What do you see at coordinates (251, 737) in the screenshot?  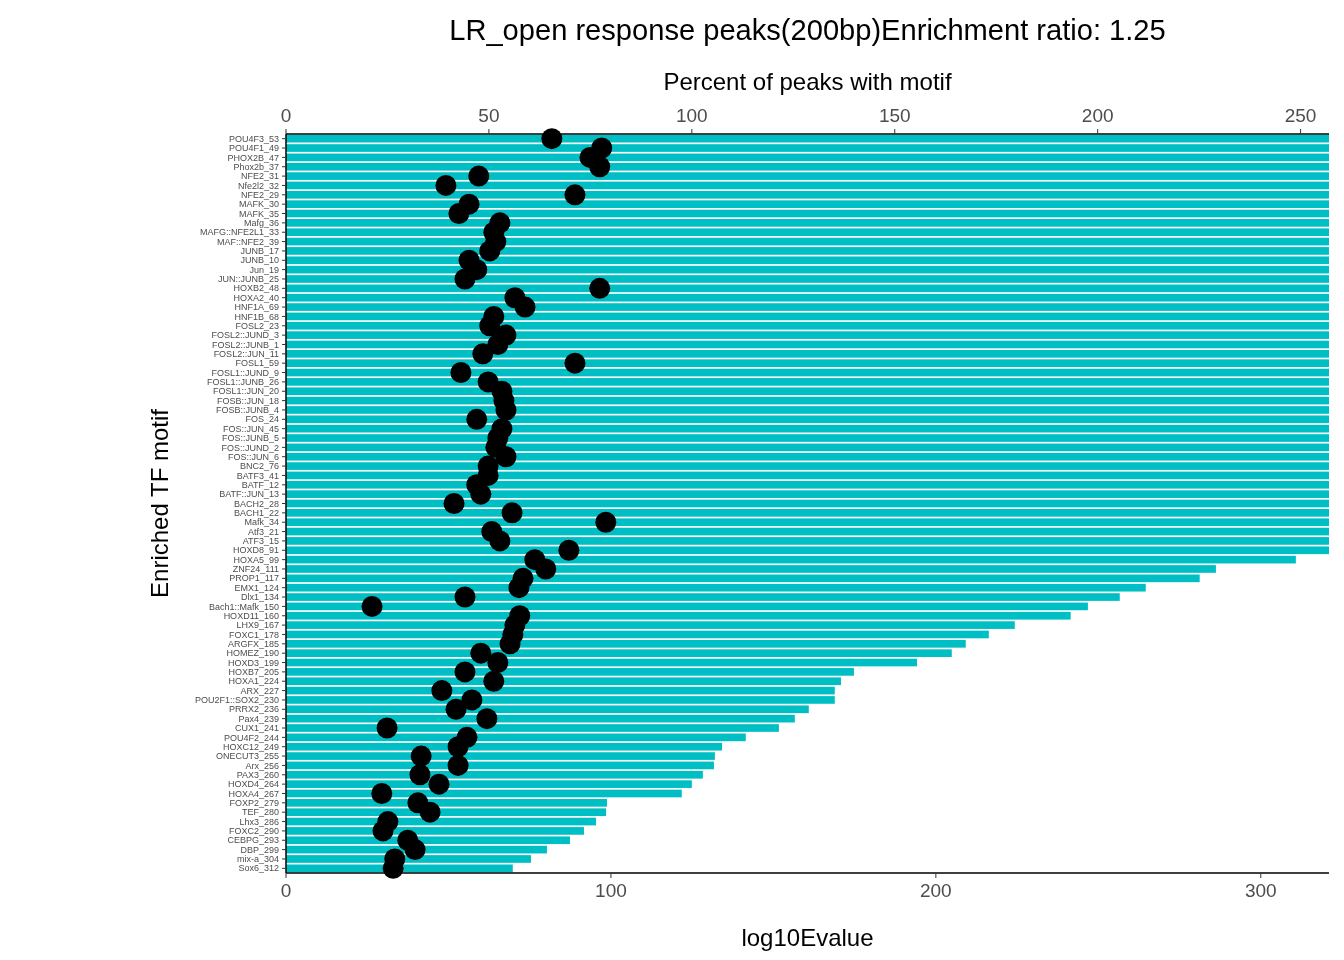 I see `y-tick-label: POU4F2_244` at bounding box center [251, 737].